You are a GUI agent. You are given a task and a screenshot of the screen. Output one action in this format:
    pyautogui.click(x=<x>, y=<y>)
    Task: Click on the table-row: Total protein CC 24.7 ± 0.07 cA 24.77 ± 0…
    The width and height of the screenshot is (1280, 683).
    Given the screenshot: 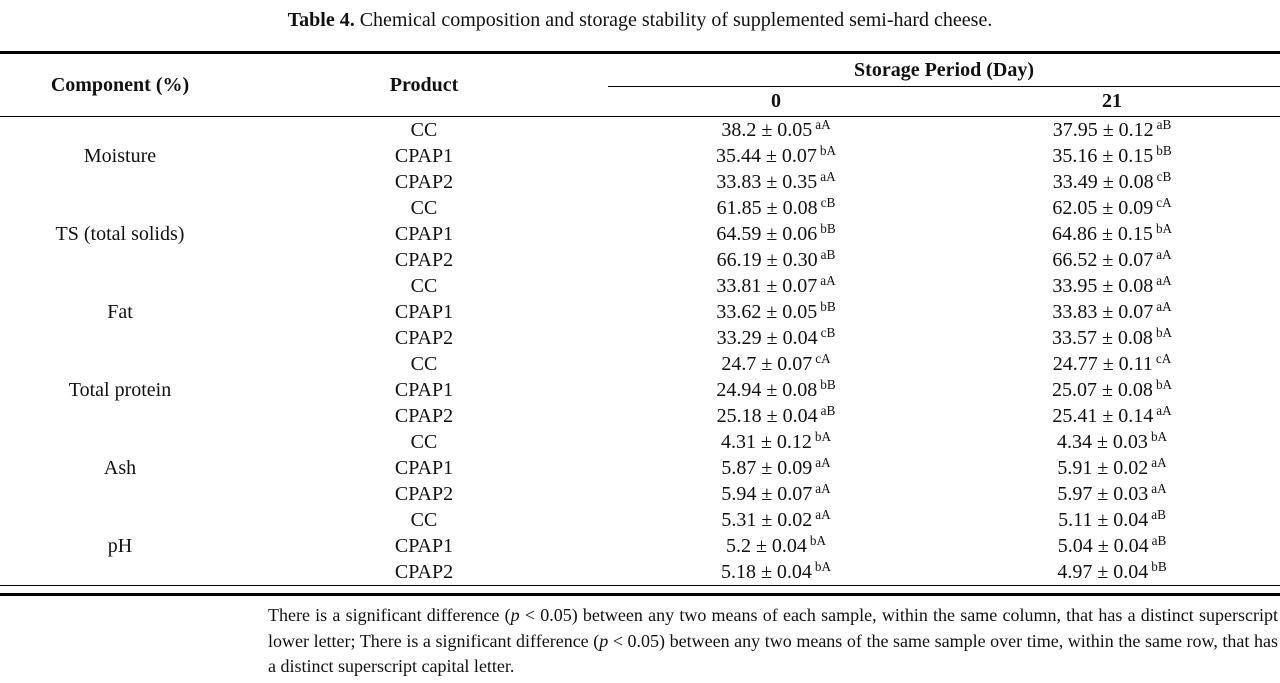 What is the action you would take?
    pyautogui.click(x=640, y=376)
    